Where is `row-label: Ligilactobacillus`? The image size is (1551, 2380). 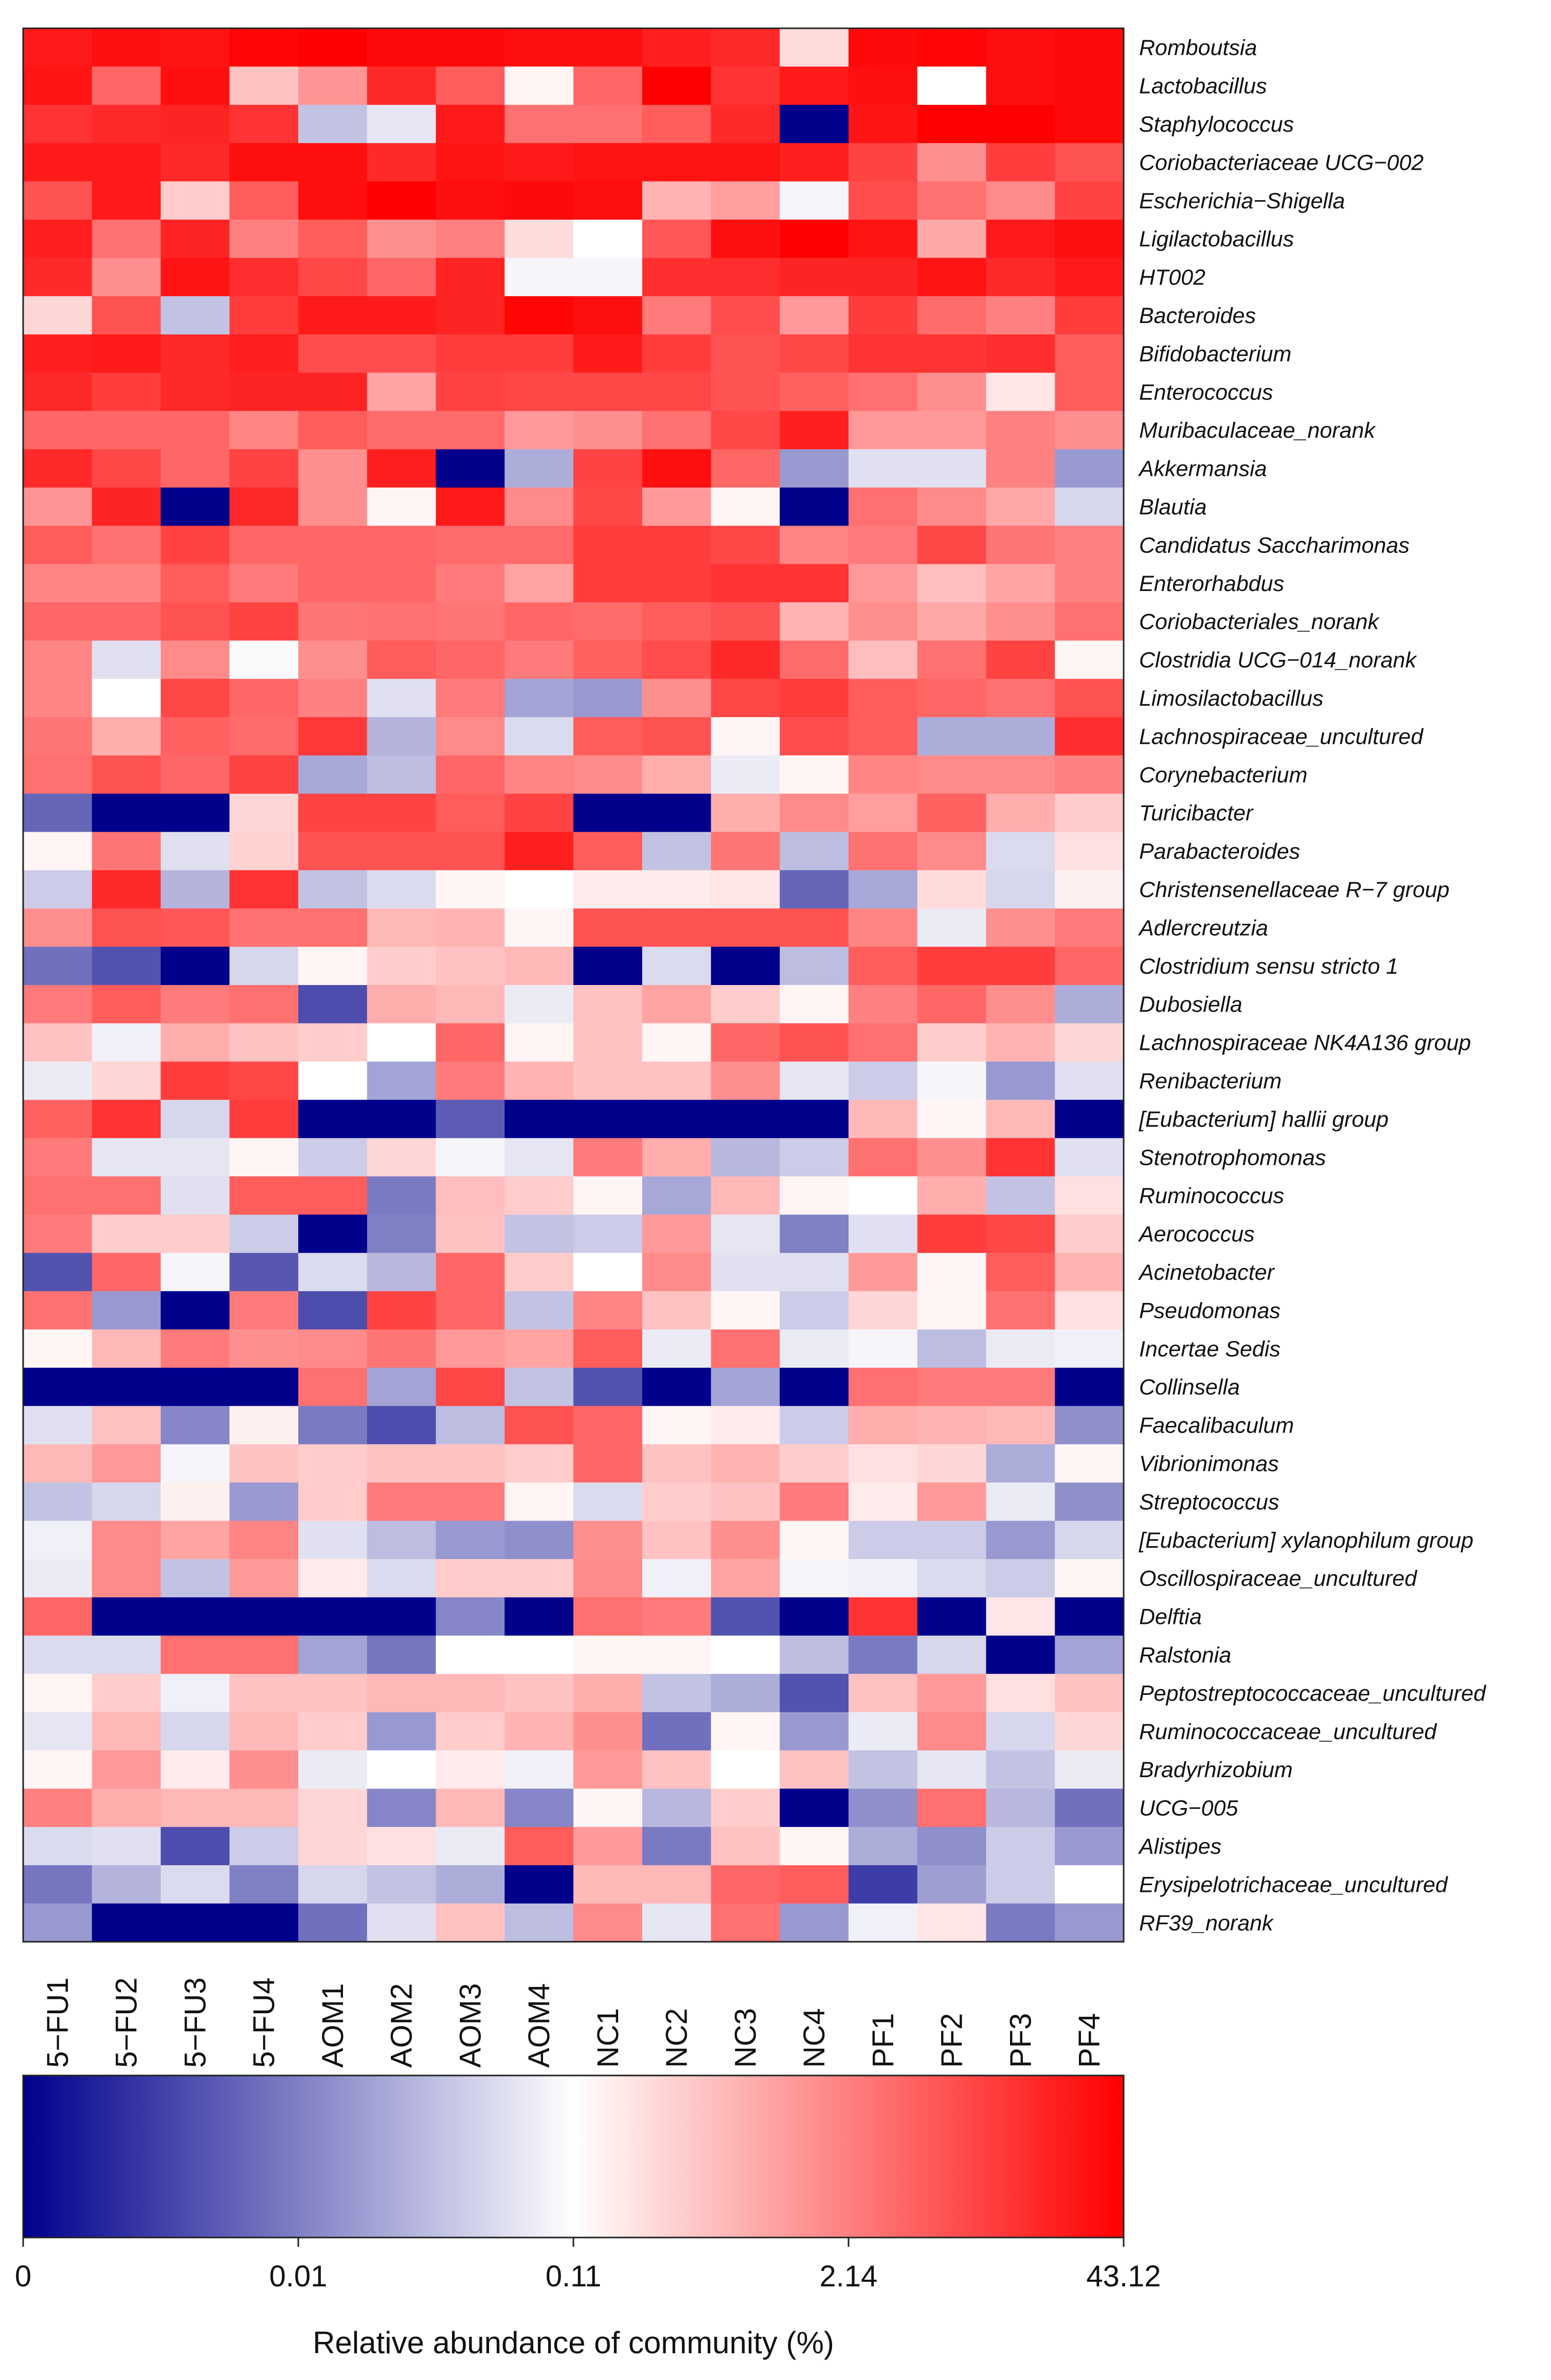
row-label: Ligilactobacillus is located at coordinates (1216, 240).